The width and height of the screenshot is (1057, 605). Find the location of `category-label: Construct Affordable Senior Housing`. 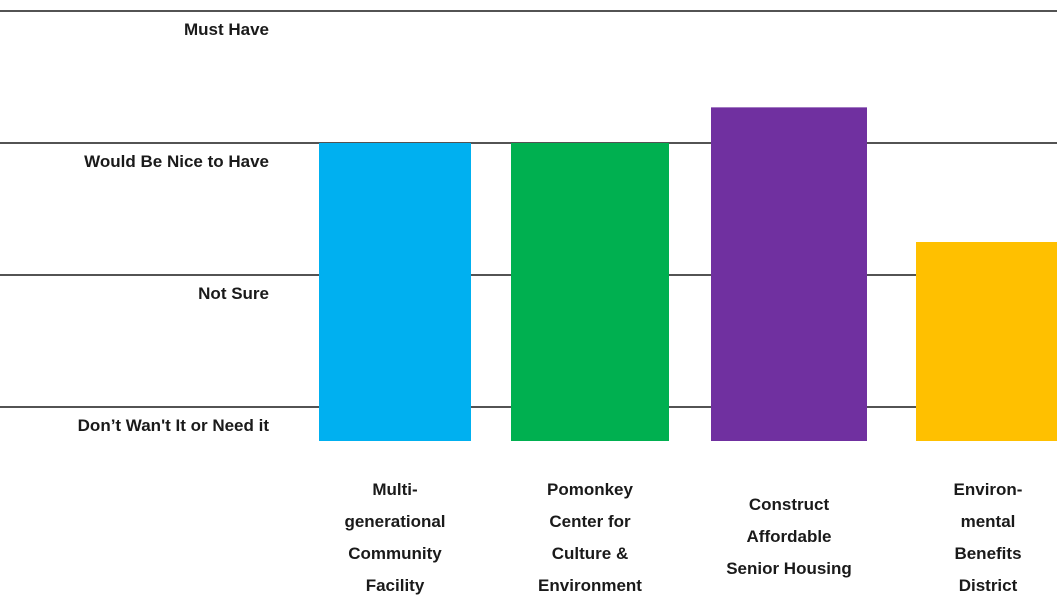

category-label: Construct Affordable Senior Housing is located at coordinates (789, 536).